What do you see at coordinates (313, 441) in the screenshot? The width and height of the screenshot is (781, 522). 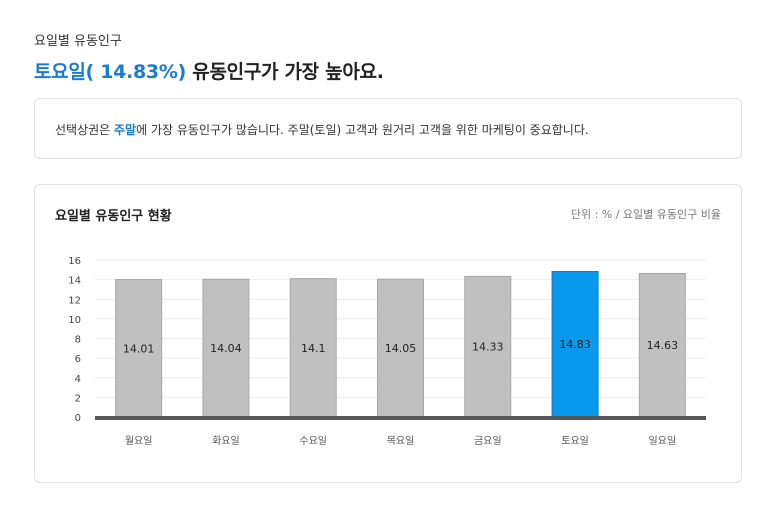 I see `x-category-label: 수요일` at bounding box center [313, 441].